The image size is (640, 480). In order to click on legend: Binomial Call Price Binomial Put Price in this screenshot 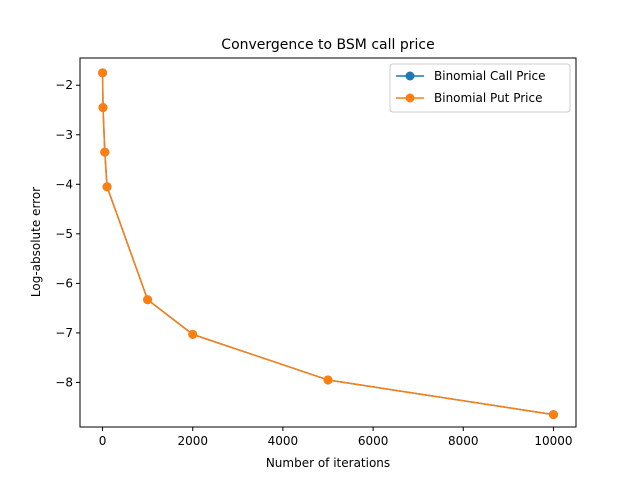, I will do `click(480, 88)`.